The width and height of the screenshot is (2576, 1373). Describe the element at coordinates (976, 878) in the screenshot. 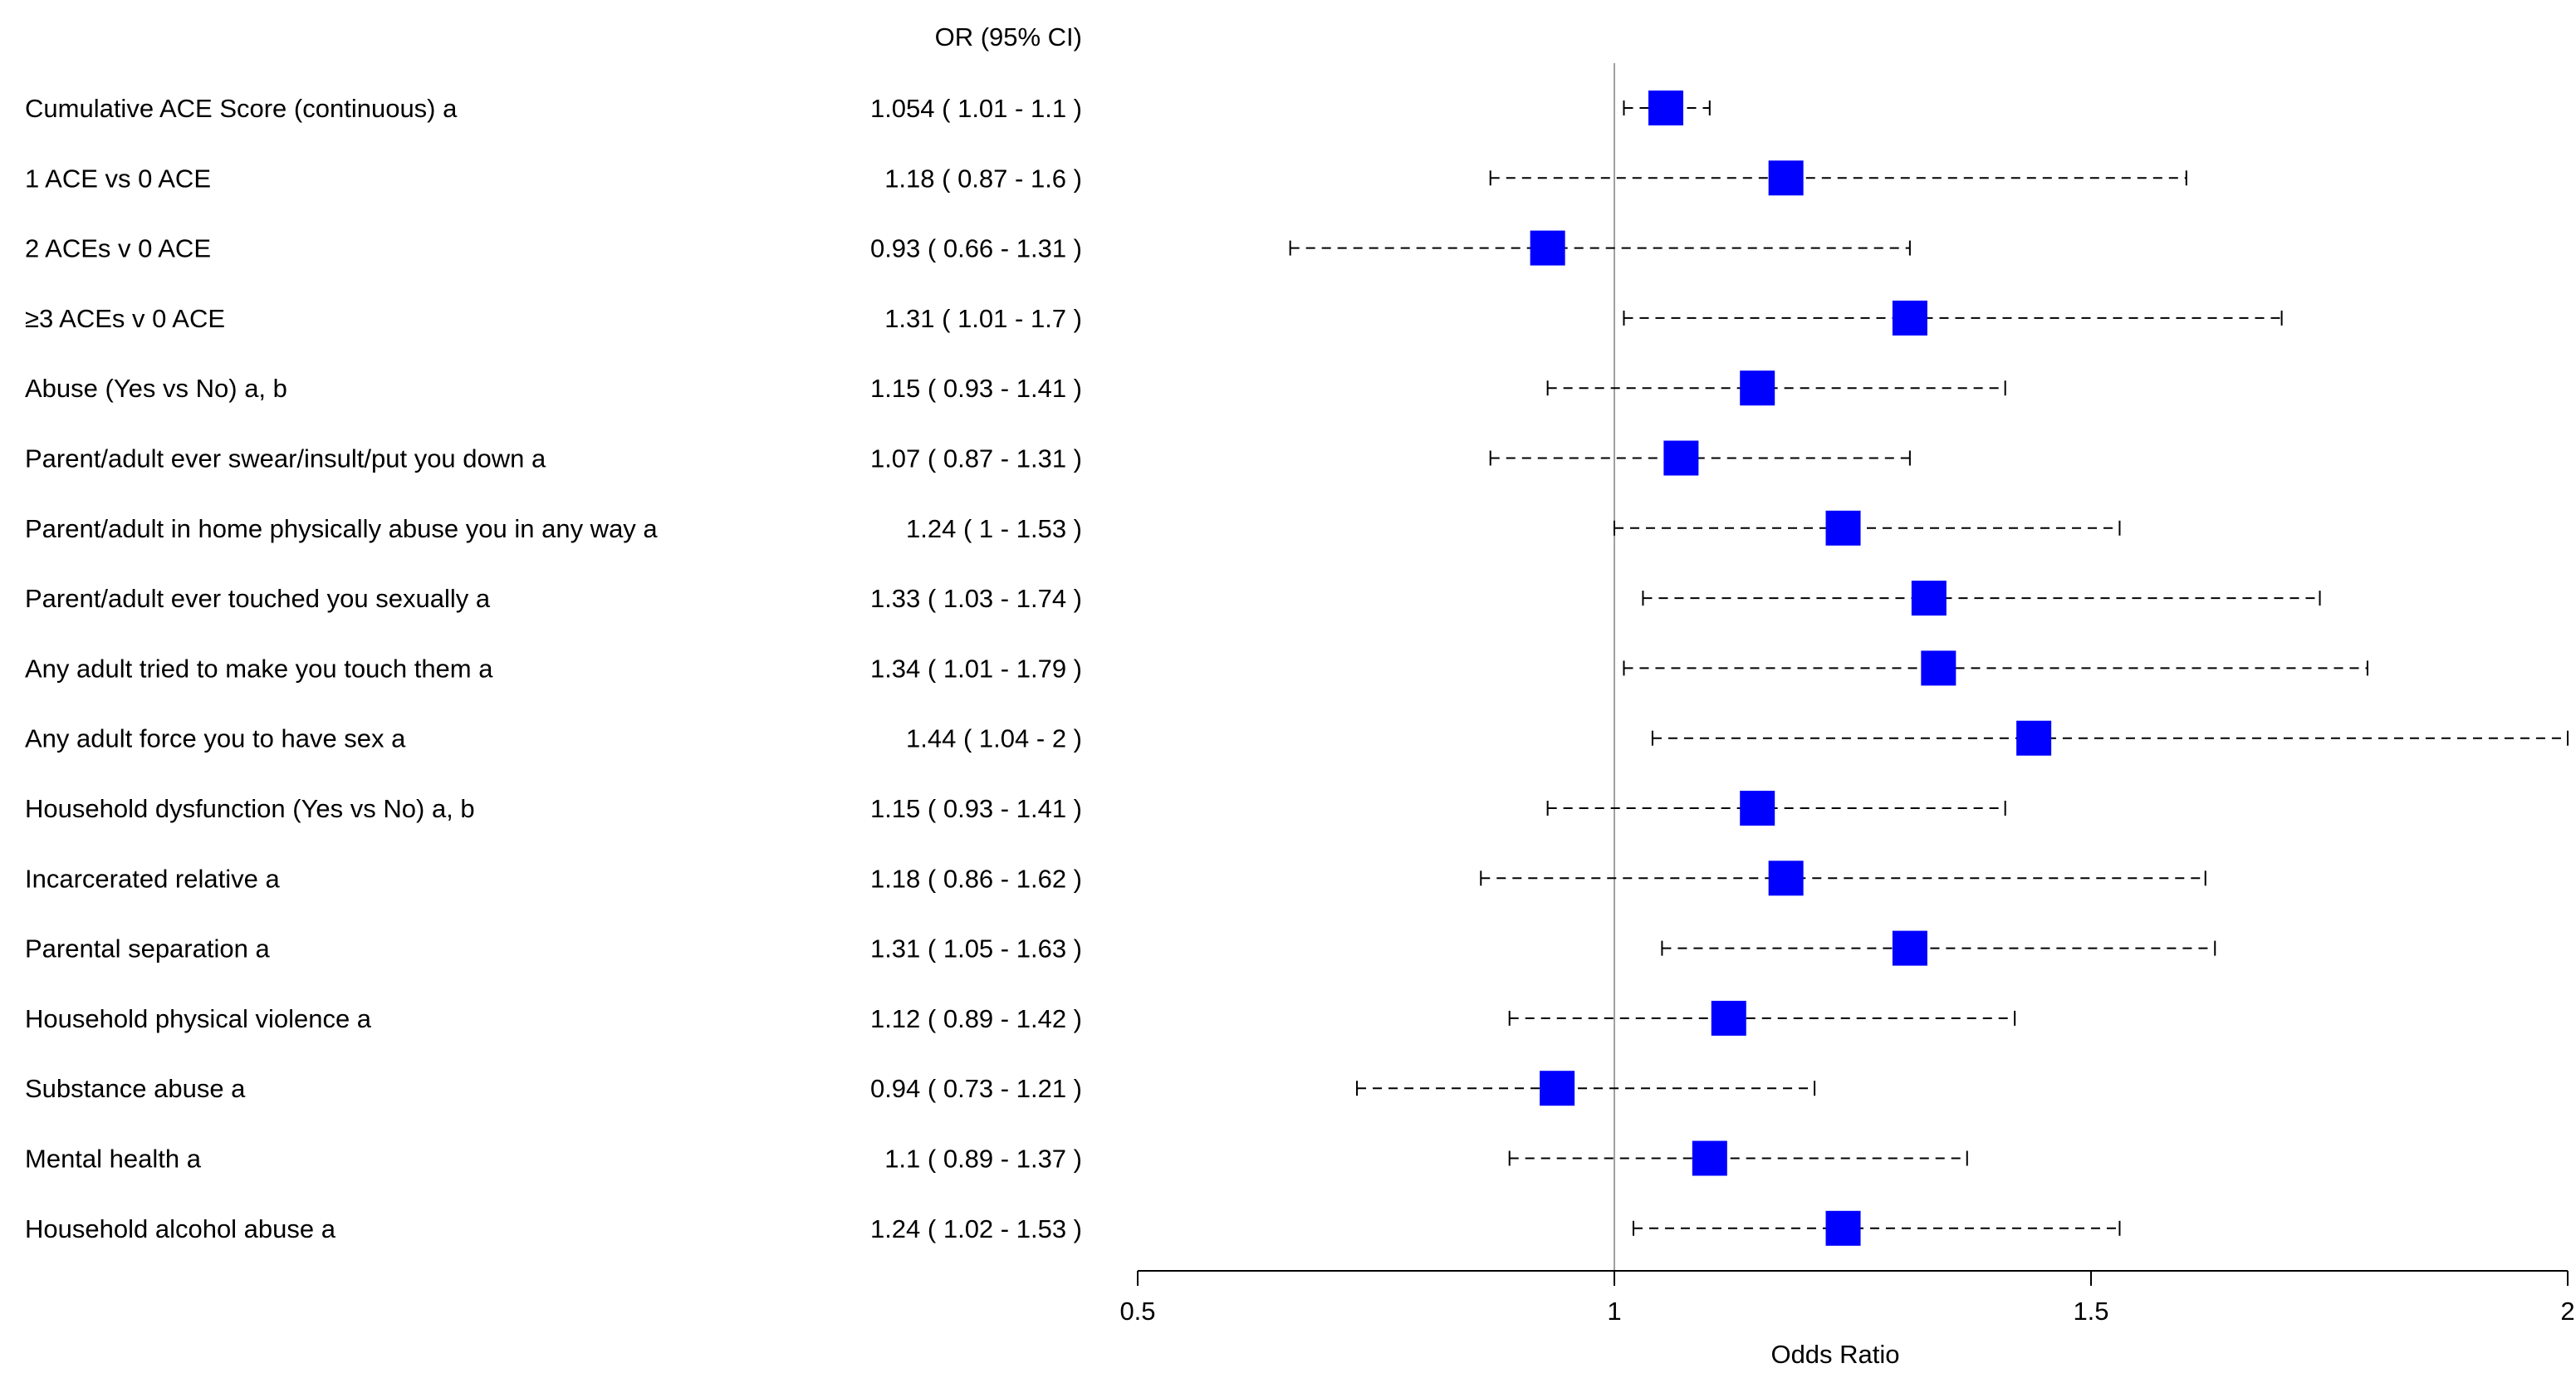

I see `row-ci-text: 1.18 ( 0.86 - 1.62 )` at that location.